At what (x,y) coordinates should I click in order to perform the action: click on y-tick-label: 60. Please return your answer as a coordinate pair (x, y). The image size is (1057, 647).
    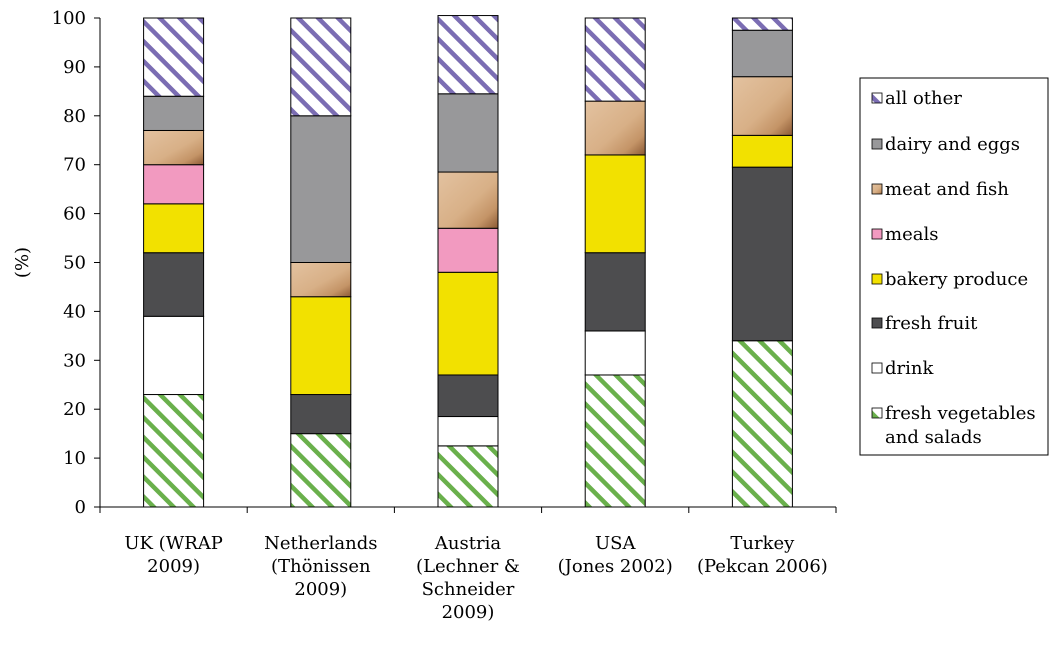
    Looking at the image, I should click on (74, 214).